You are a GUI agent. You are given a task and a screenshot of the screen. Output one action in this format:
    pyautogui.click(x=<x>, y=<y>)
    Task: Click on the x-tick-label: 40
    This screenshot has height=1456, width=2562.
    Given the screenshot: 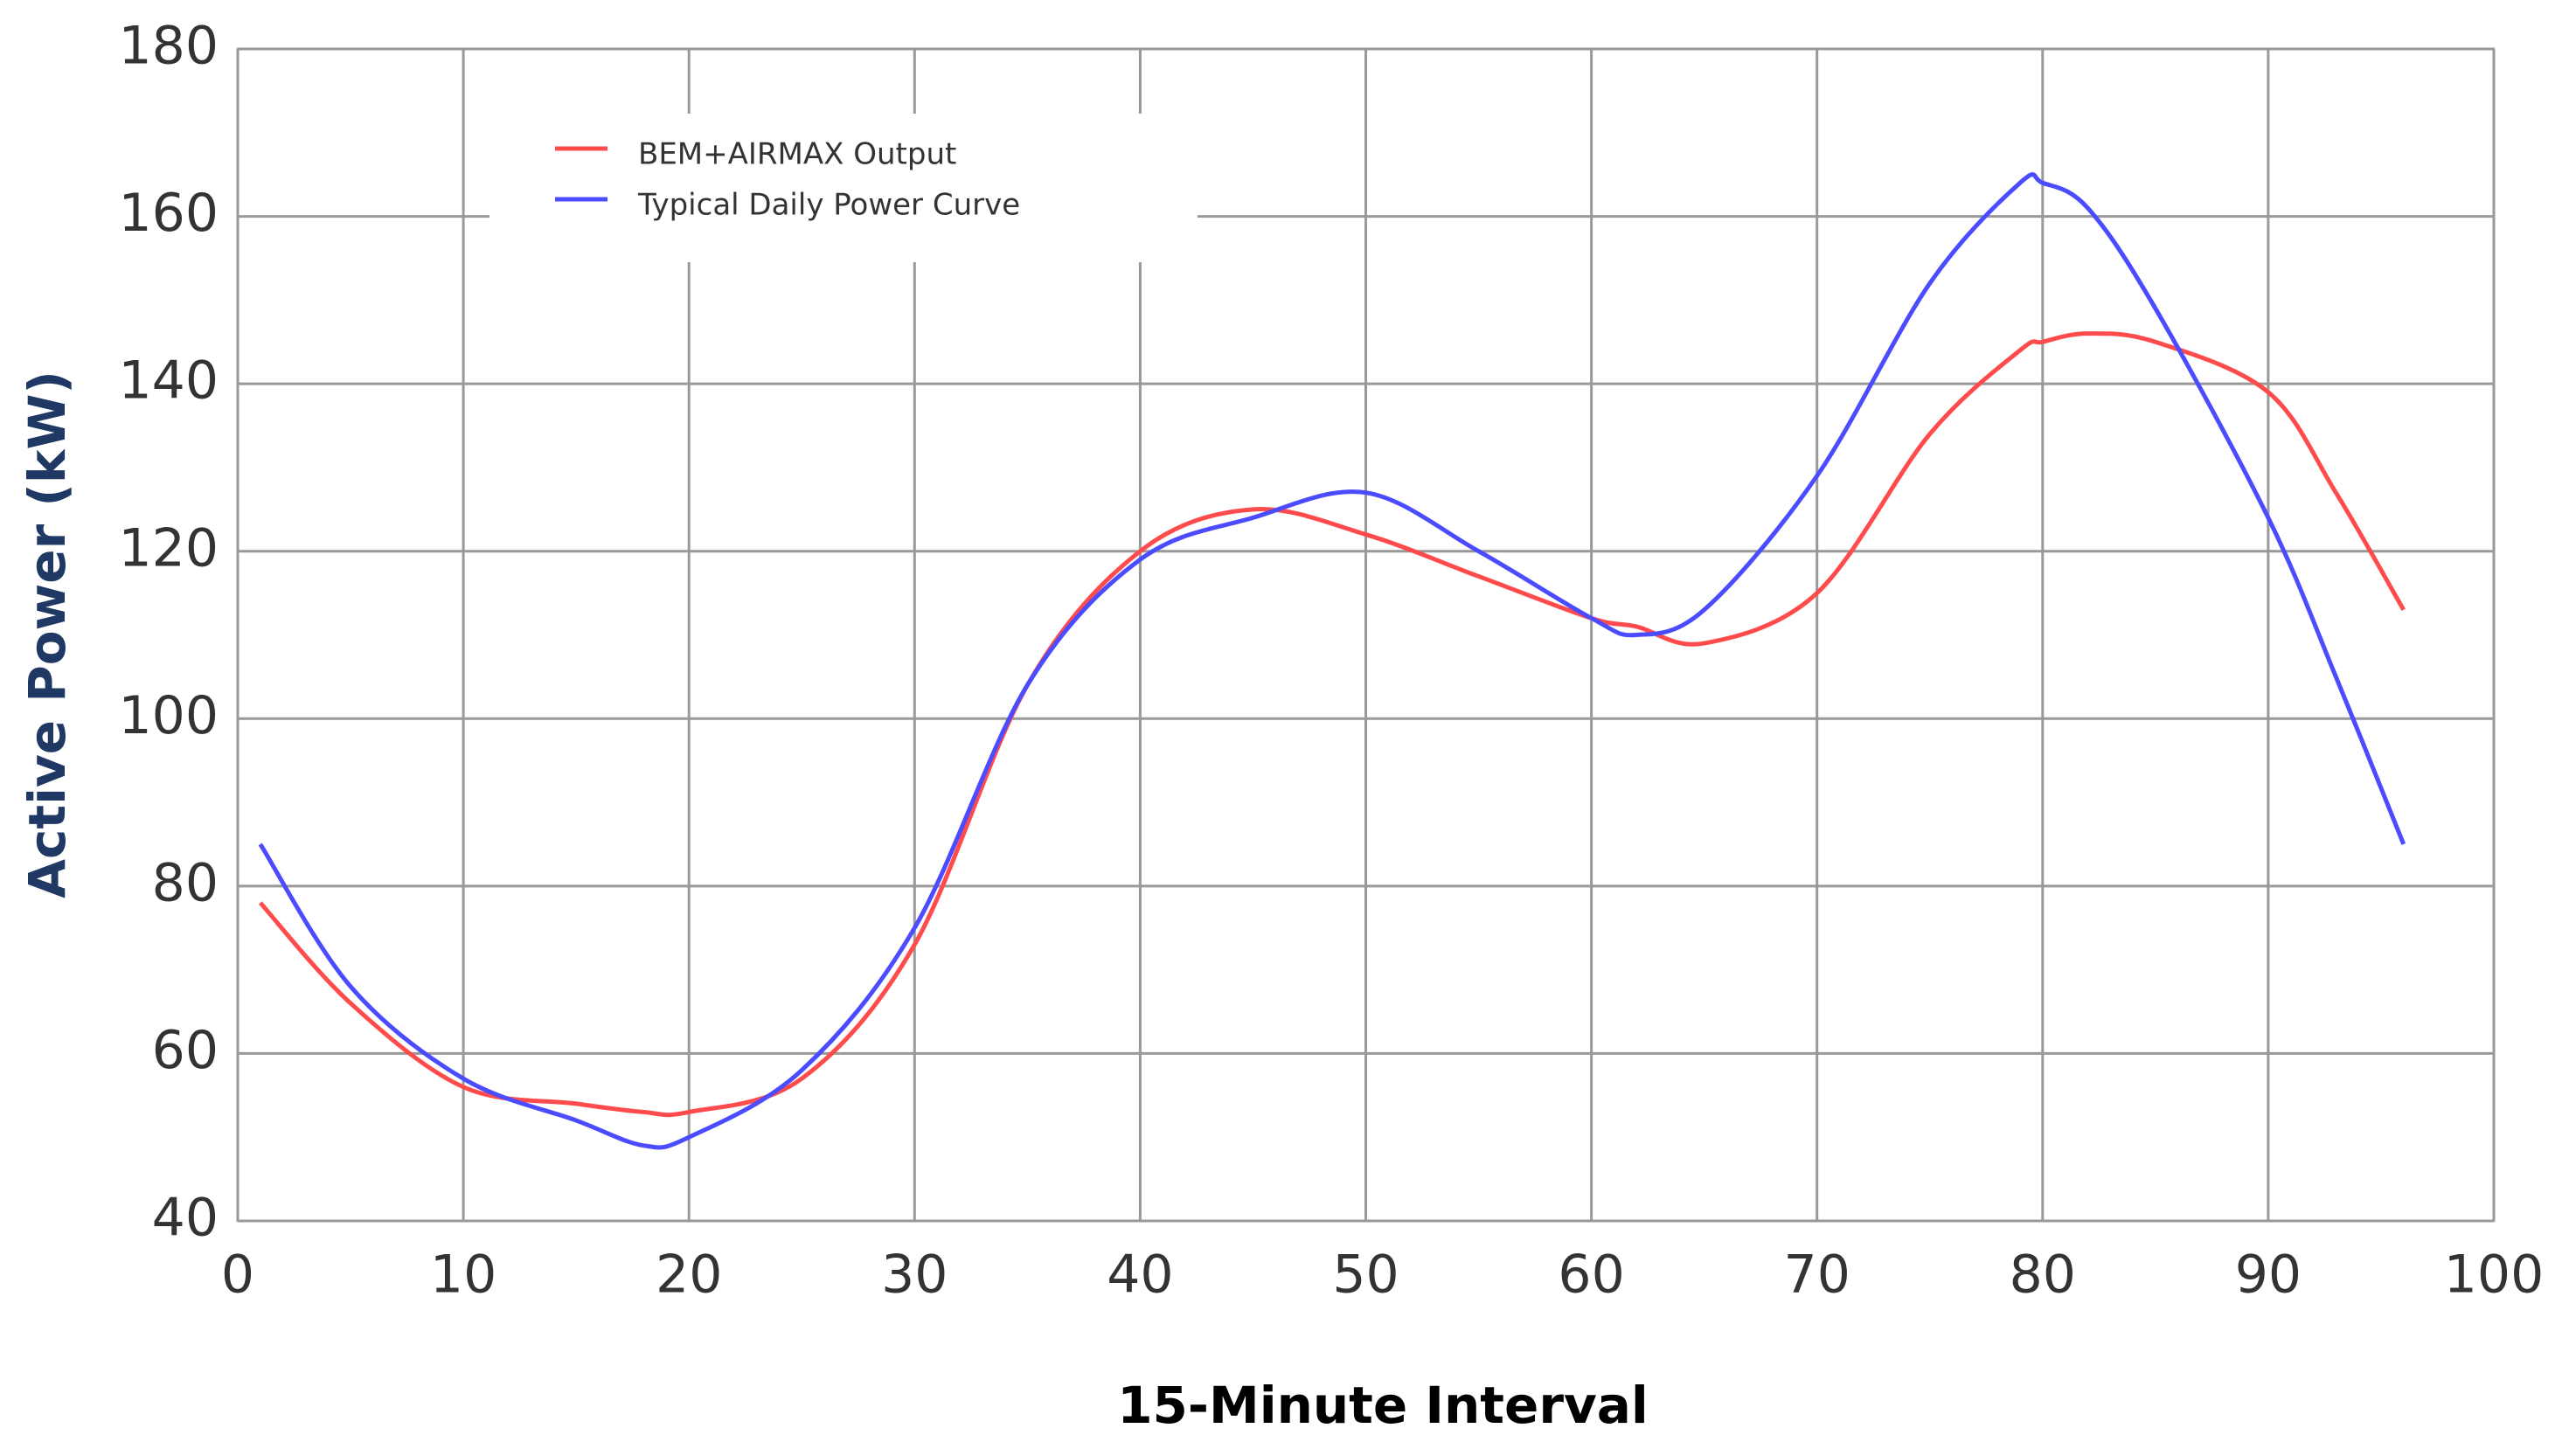 What is the action you would take?
    pyautogui.click(x=1140, y=1275)
    